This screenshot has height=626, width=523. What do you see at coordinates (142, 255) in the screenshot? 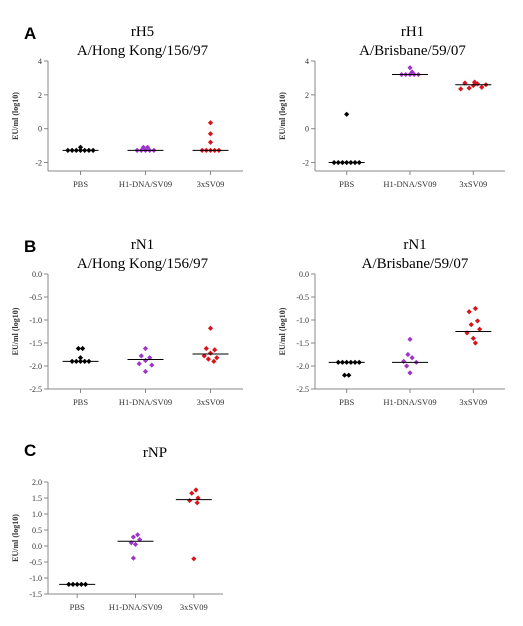
I see `chart-title-rn1-hk: rN1 A/Hong Kong/156/97` at bounding box center [142, 255].